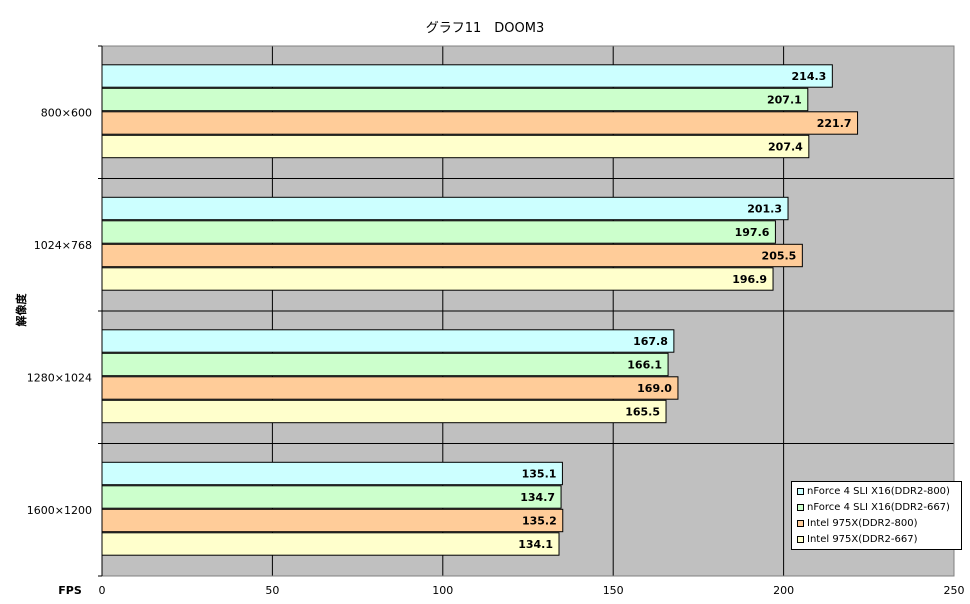 This screenshot has width=970, height=604. I want to click on category-label: 800×600, so click(66, 112).